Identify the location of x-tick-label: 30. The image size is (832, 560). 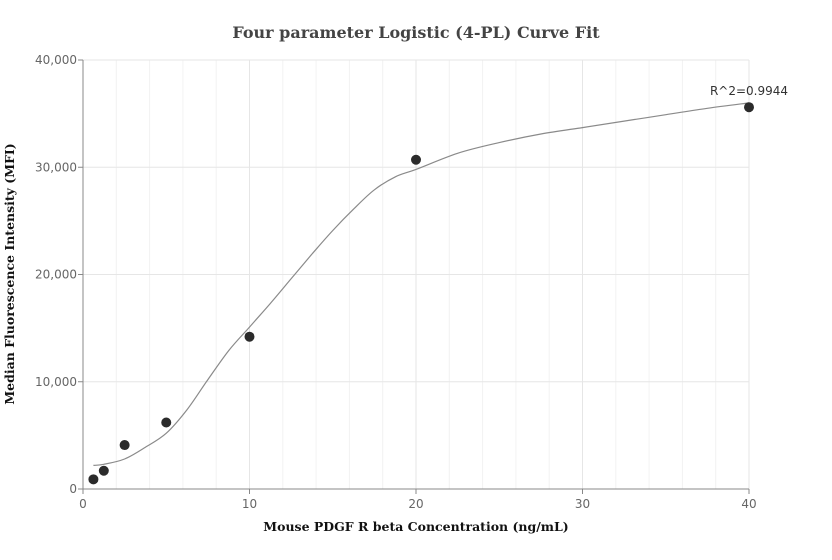
(582, 504).